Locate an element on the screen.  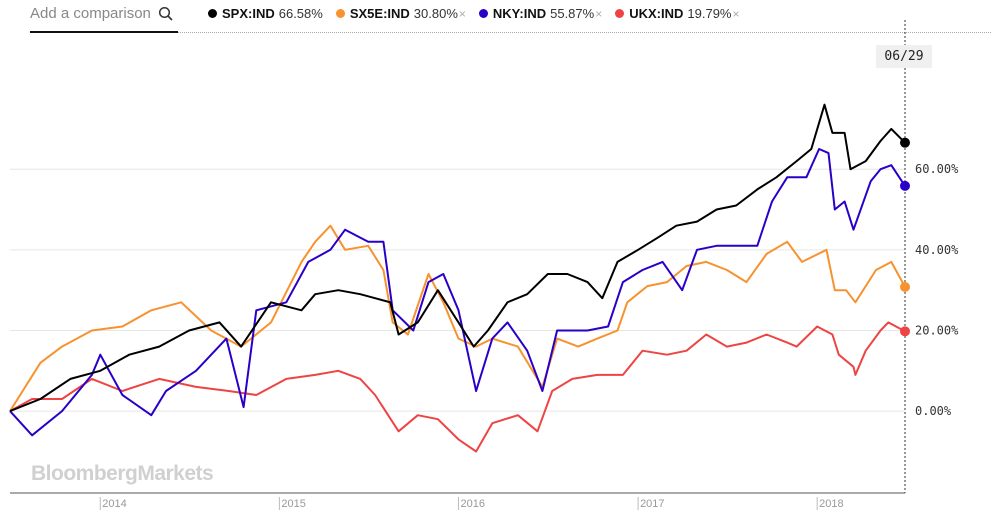
legend-item-spx: SPX:IND 66.58% is located at coordinates (265, 13).